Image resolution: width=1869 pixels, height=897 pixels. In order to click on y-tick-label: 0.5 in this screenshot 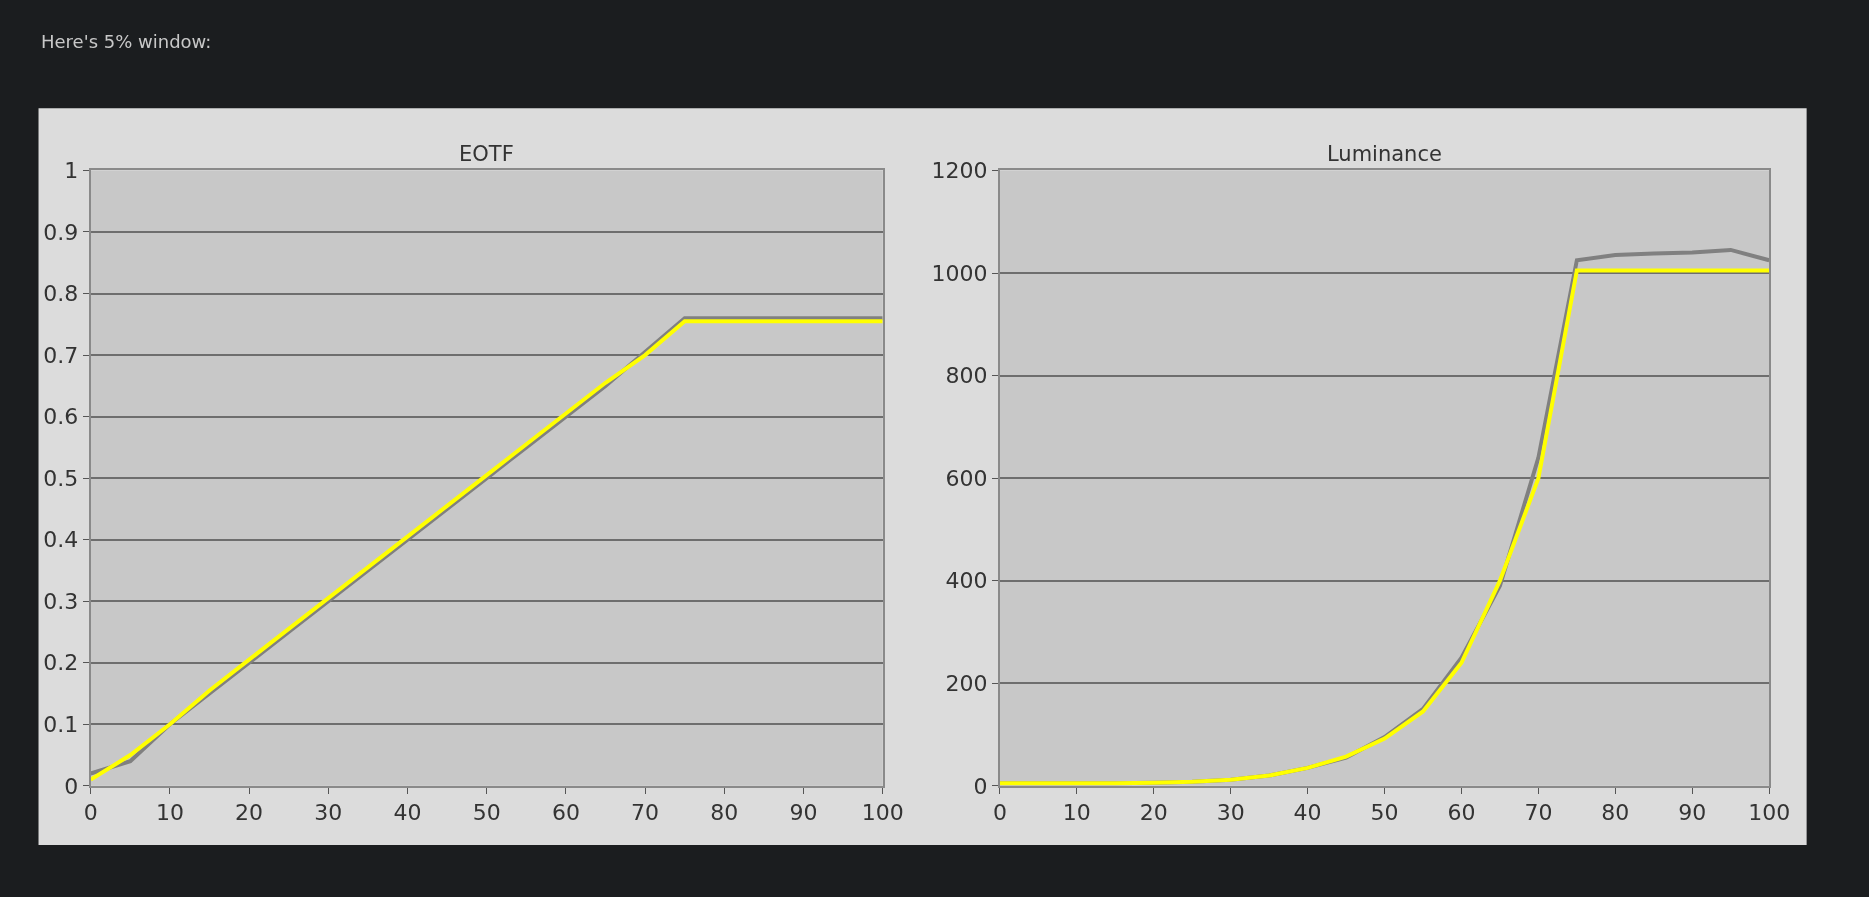, I will do `click(61, 478)`.